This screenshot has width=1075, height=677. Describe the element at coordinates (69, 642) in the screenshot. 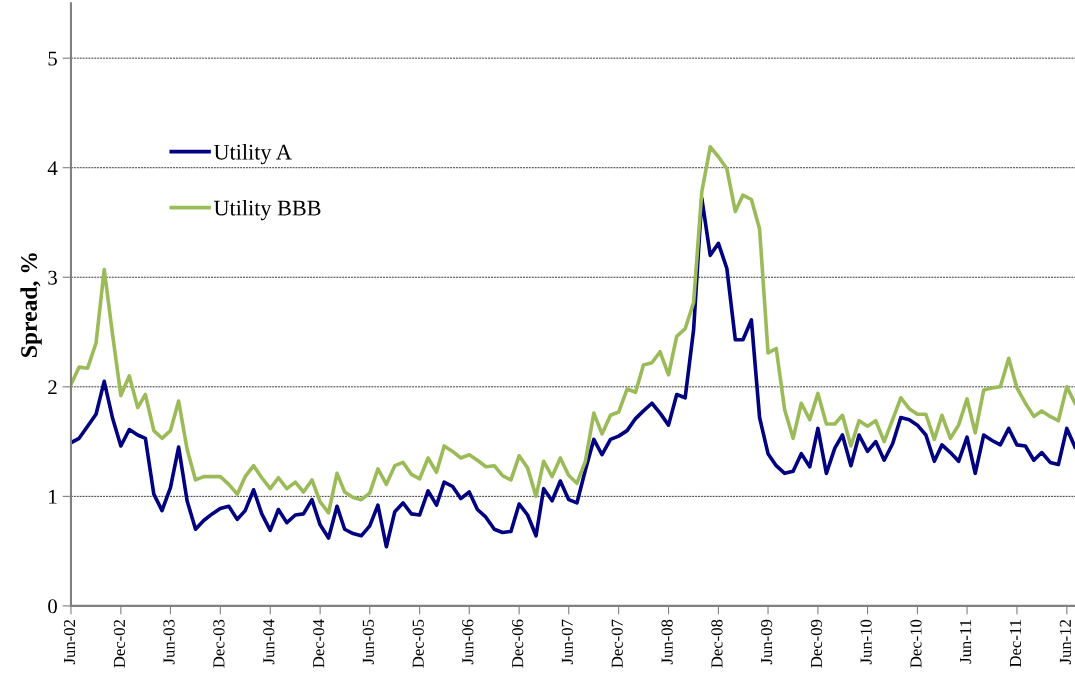

I see `x-tick-label: Jun-02` at that location.